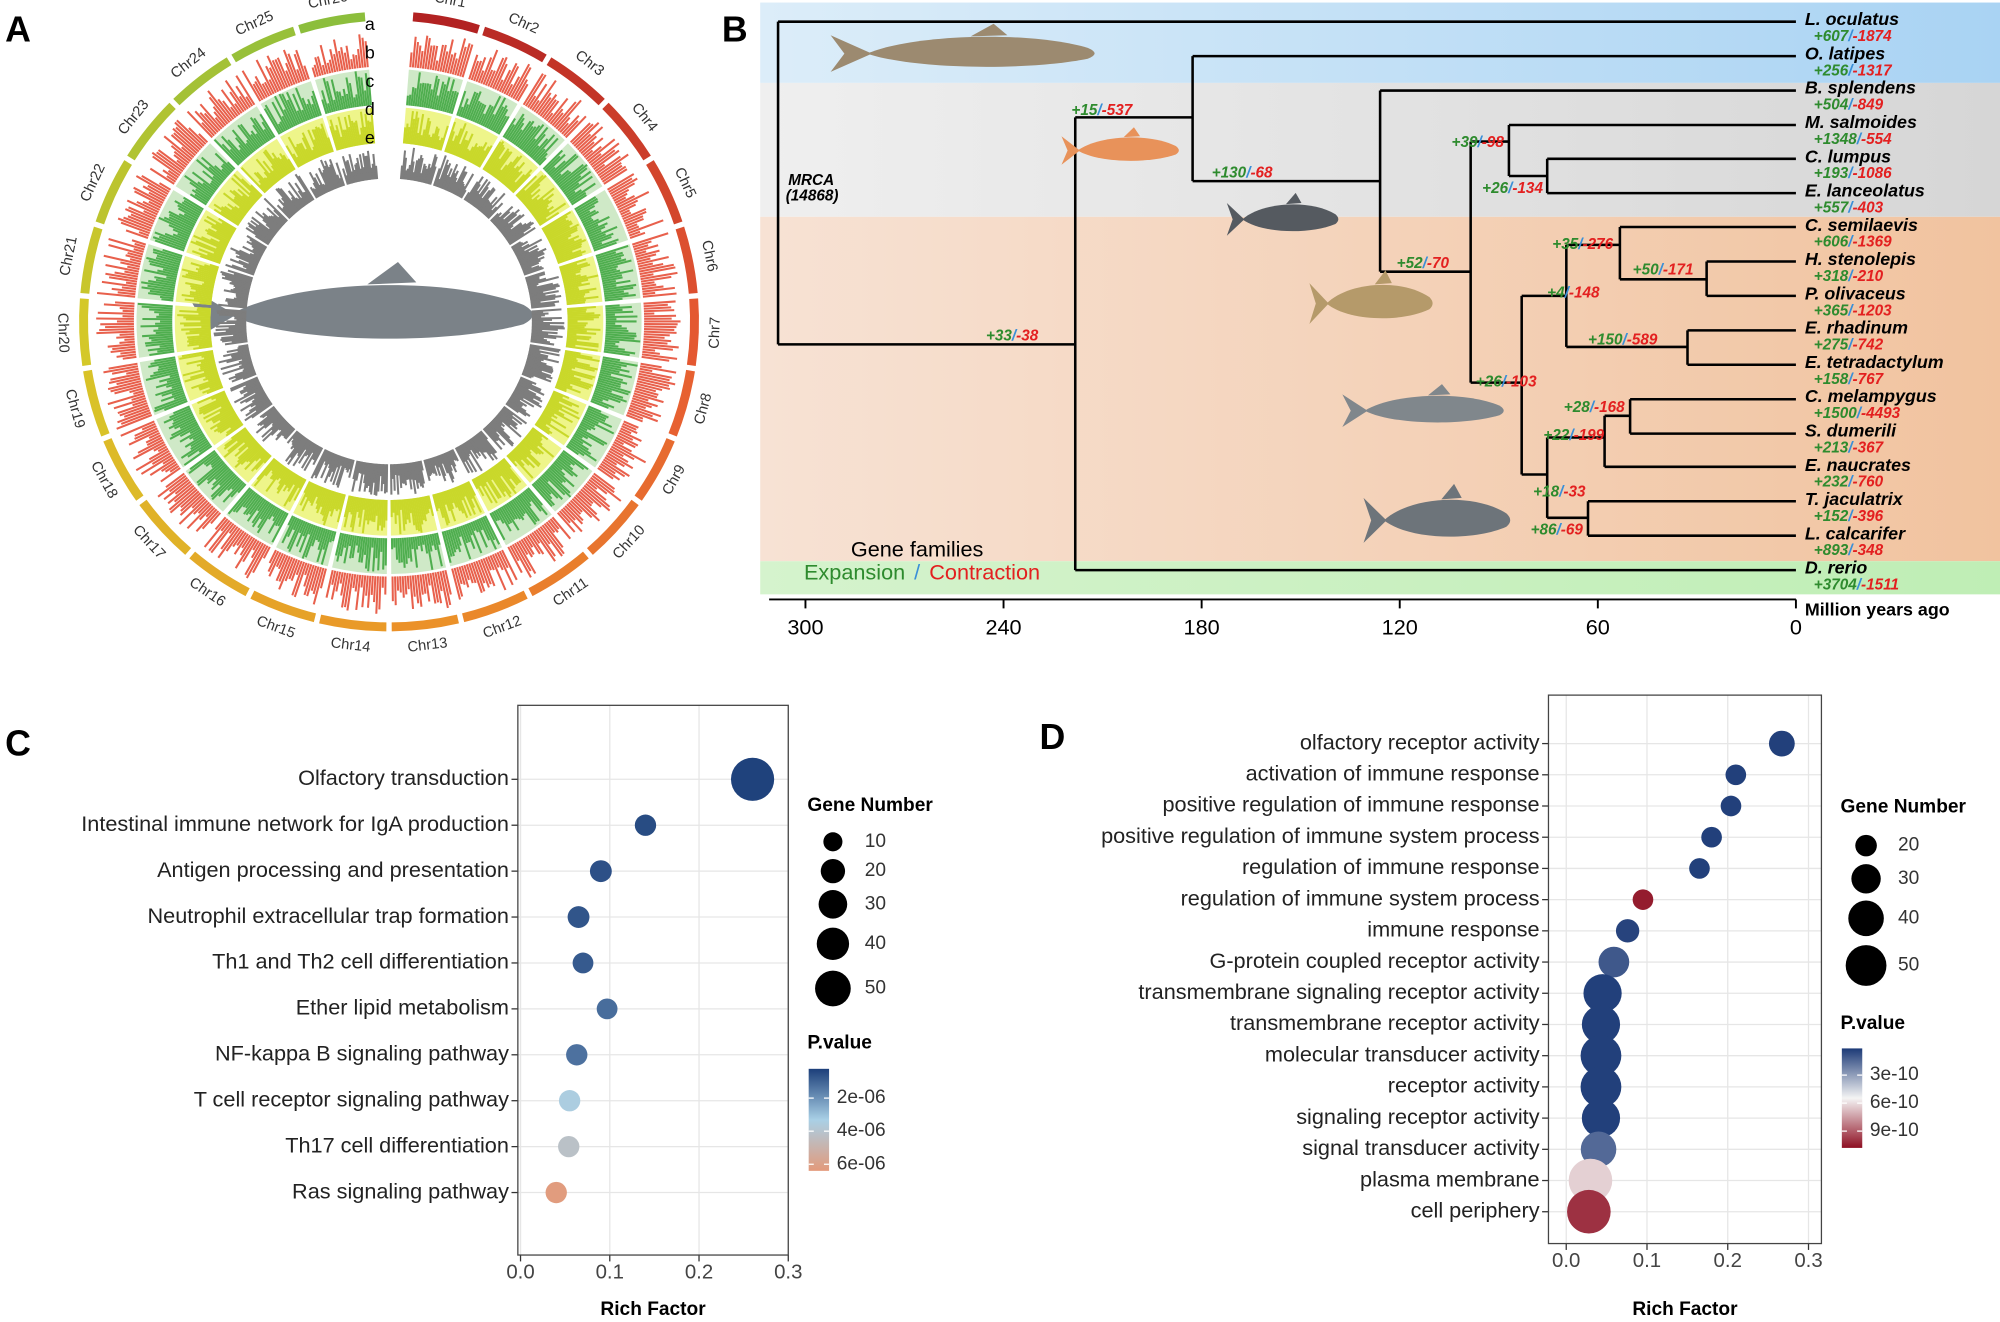 The image size is (2000, 1322). I want to click on expansion: +504, so click(1831, 105).